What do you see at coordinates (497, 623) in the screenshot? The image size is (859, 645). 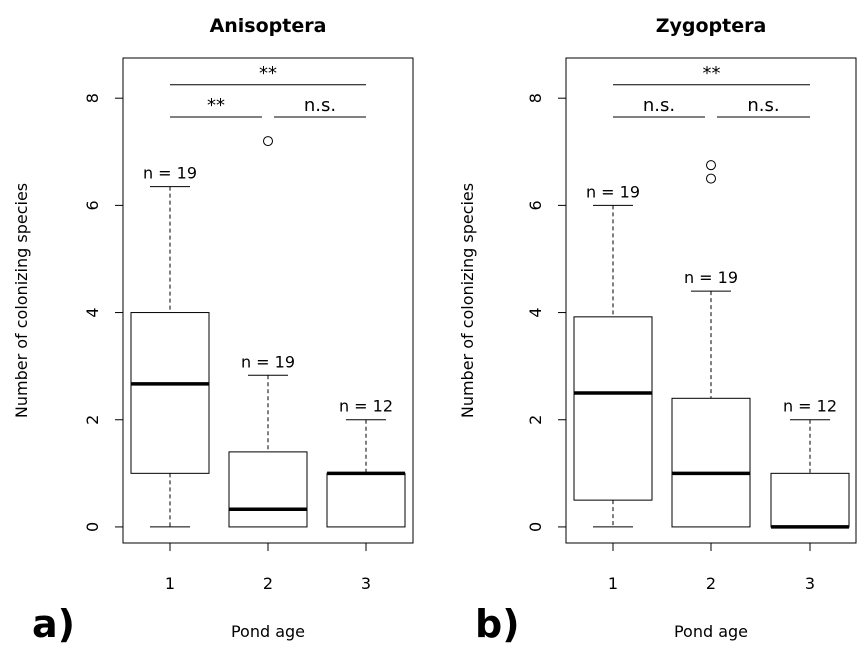 I see `panel-letter: b)` at bounding box center [497, 623].